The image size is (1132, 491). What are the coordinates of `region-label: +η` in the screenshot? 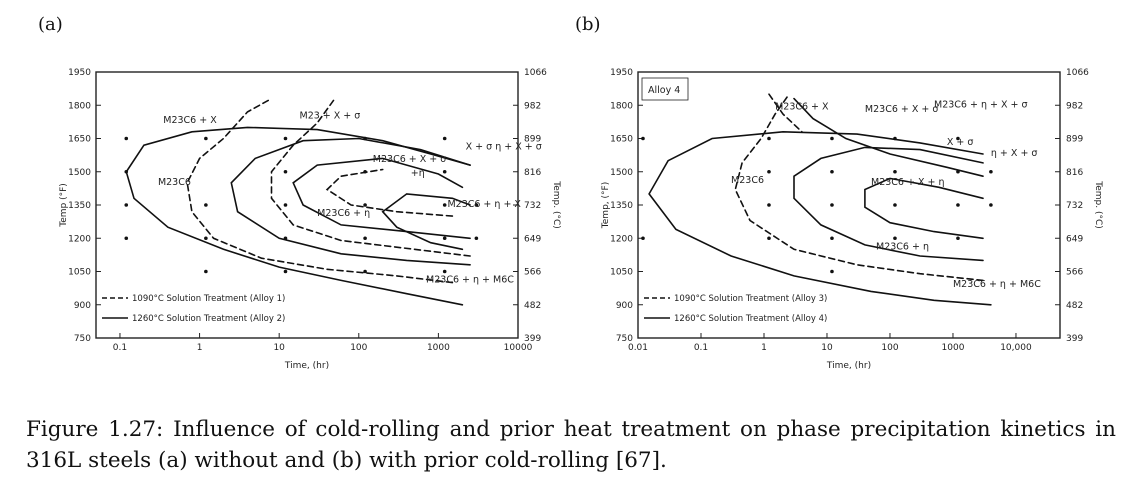 It's located at (418, 173).